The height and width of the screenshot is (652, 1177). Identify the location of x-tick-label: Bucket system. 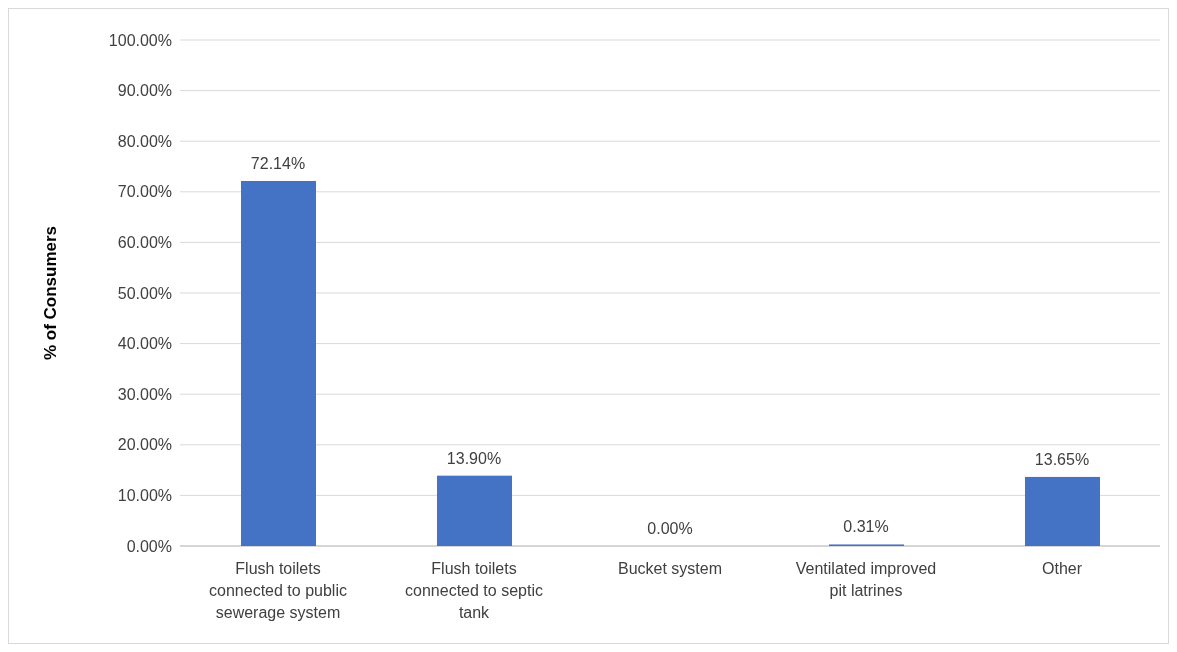
(670, 568).